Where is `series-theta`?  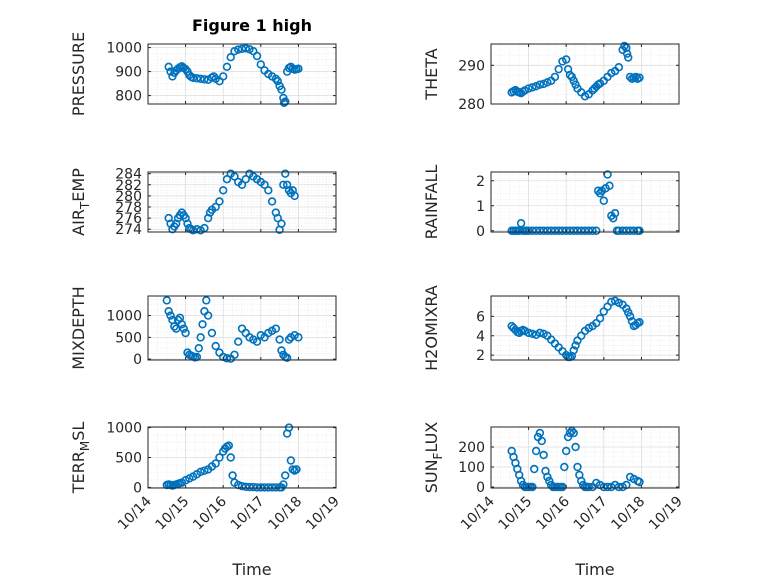
series-theta is located at coordinates (575, 71).